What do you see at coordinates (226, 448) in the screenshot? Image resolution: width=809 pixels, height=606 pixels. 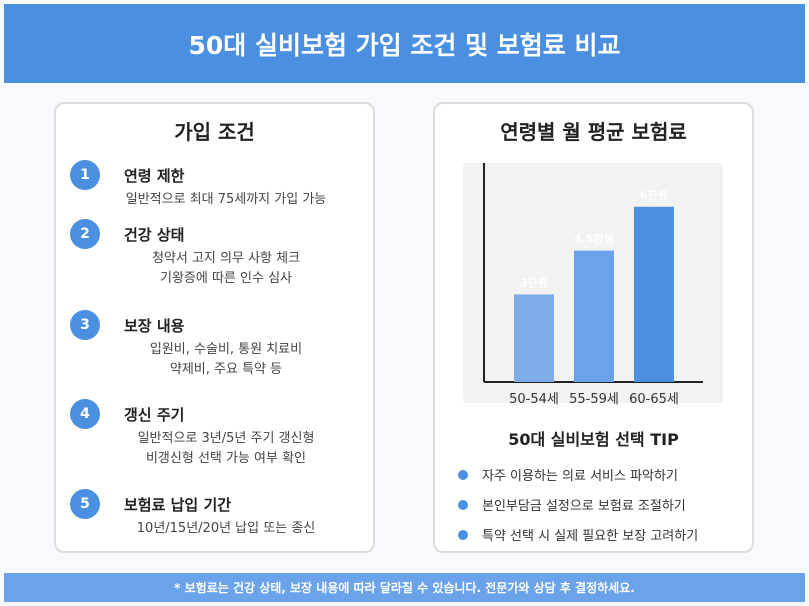 I see `condition-desc: 일반적으로 3년/5년 주기 갱신형 비갱신형 선택 가능 여부 확인` at bounding box center [226, 448].